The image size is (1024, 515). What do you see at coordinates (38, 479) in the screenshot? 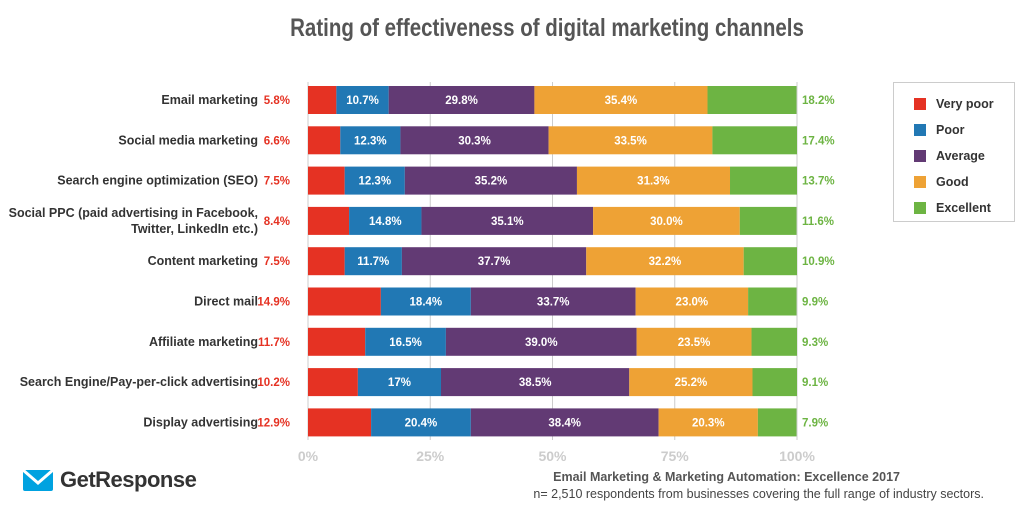
I see `envelope-icon` at bounding box center [38, 479].